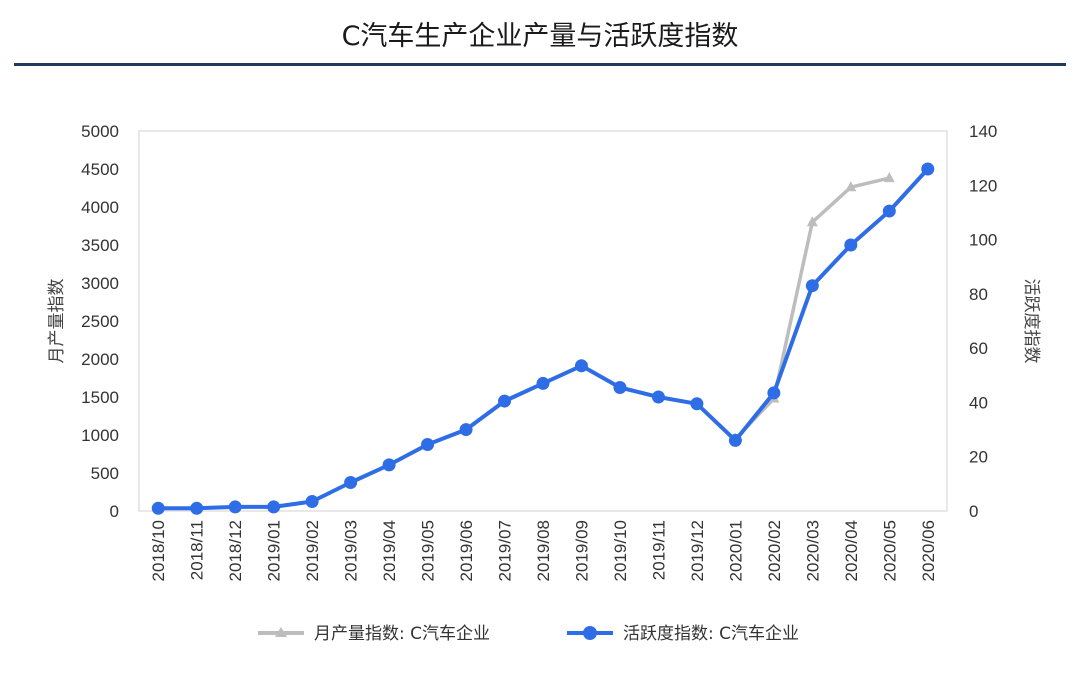 This screenshot has width=1080, height=694. Describe the element at coordinates (540, 64) in the screenshot. I see `title-divider` at that location.